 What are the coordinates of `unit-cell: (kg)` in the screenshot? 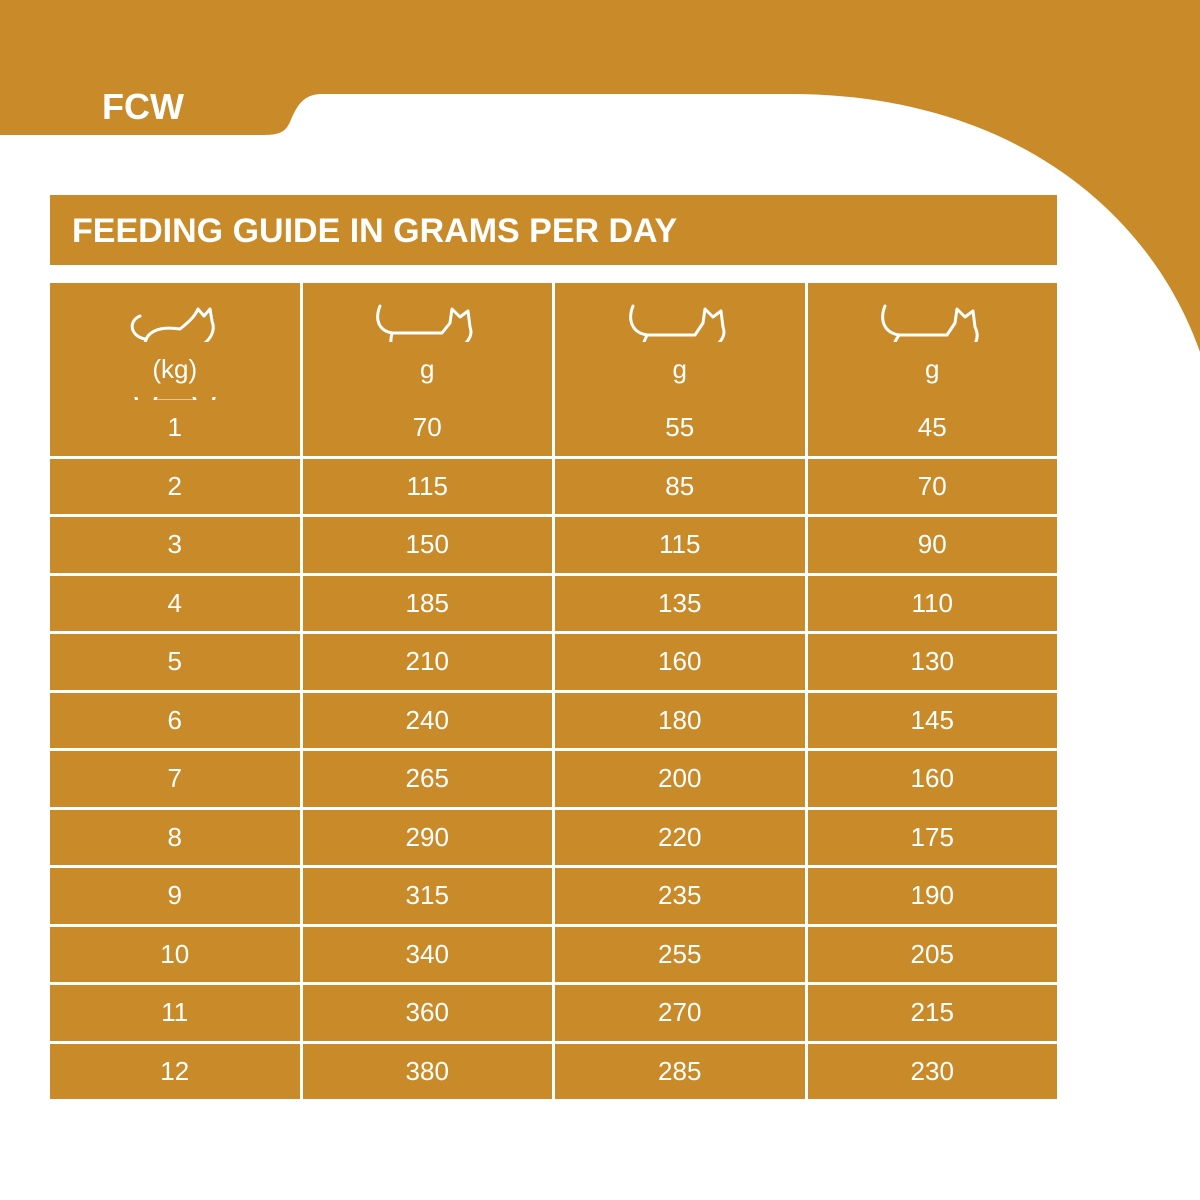 It's located at (175, 369).